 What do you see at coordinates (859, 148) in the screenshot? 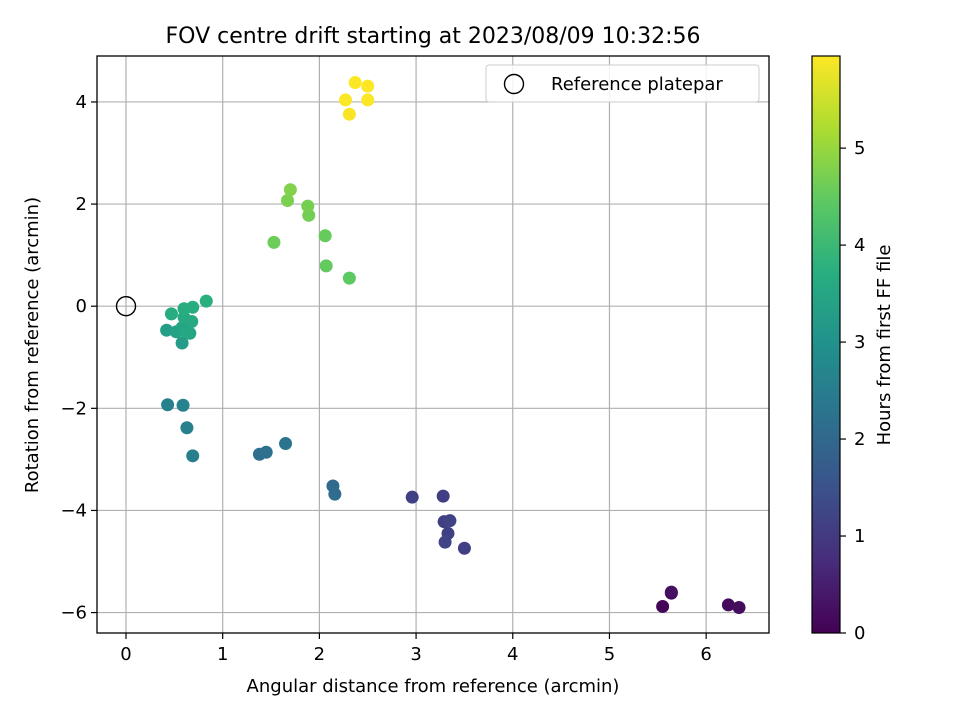
I see `colorbar-tick-label: 5` at bounding box center [859, 148].